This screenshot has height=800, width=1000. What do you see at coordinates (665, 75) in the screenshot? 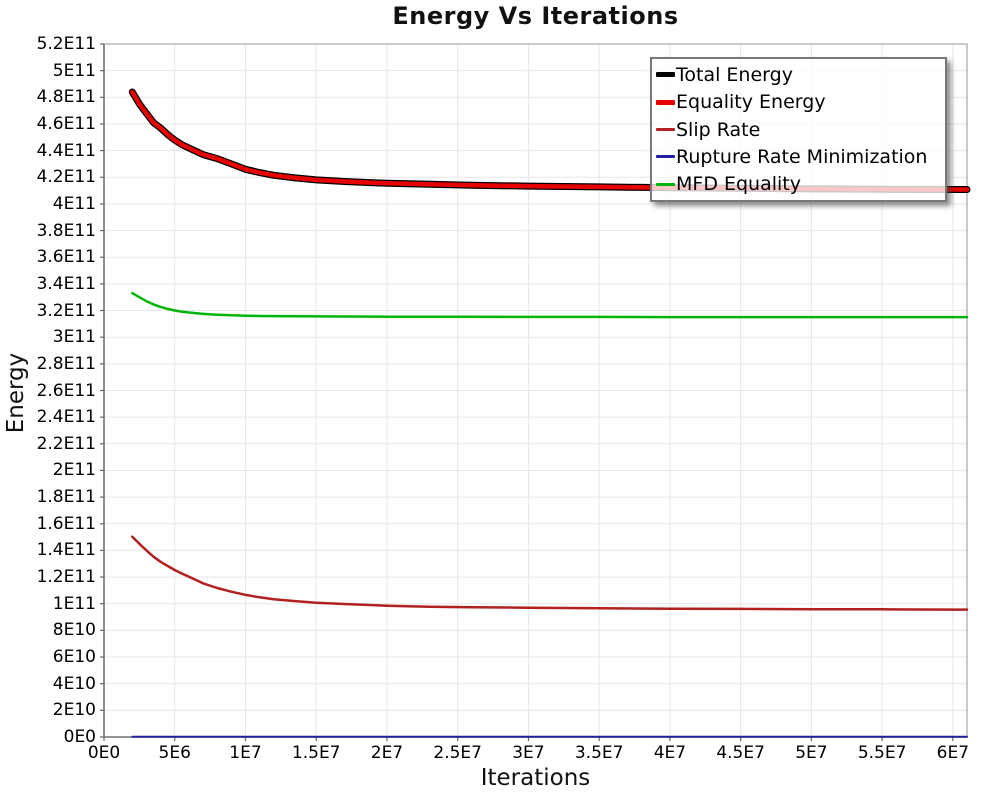
I see `legend-swatch-total-energy` at bounding box center [665, 75].